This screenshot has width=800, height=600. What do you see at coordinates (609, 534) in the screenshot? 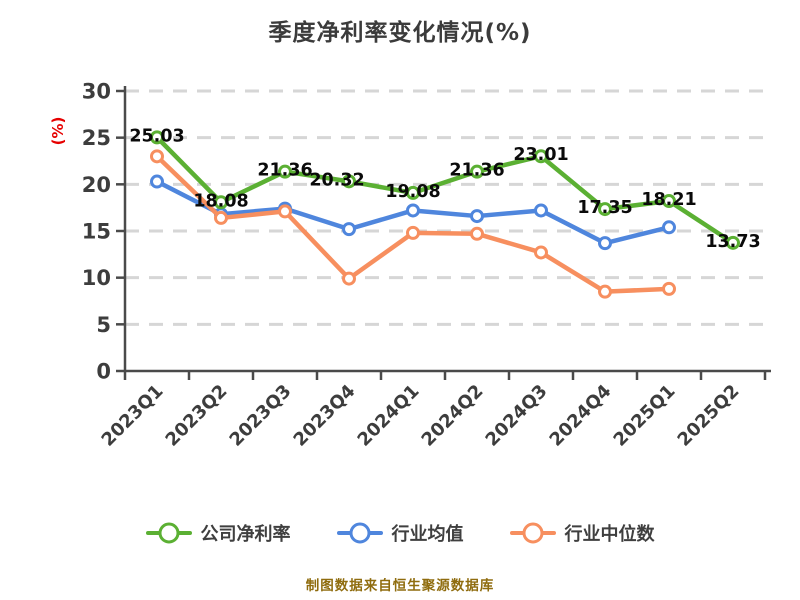
I see `legend-label: 行业中位数` at bounding box center [609, 534].